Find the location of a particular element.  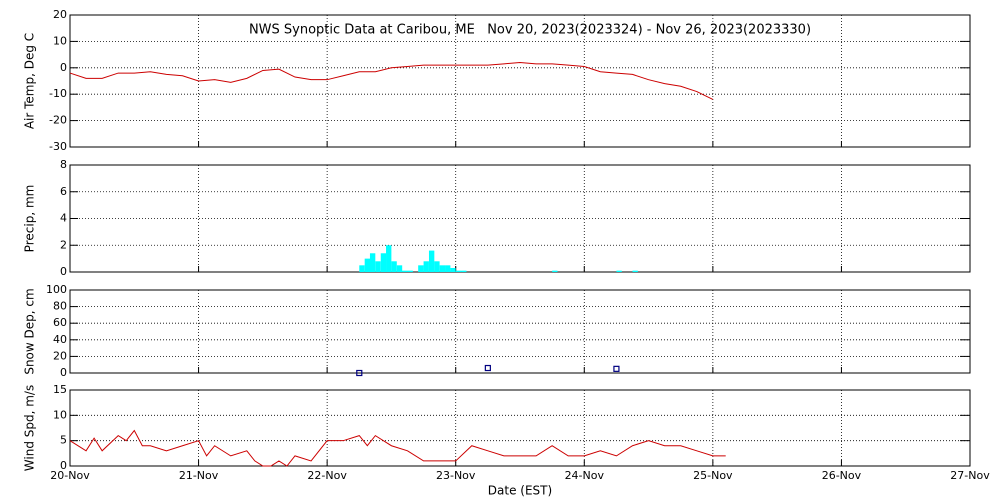

x-tick-label: 23-Nov is located at coordinates (456, 475).